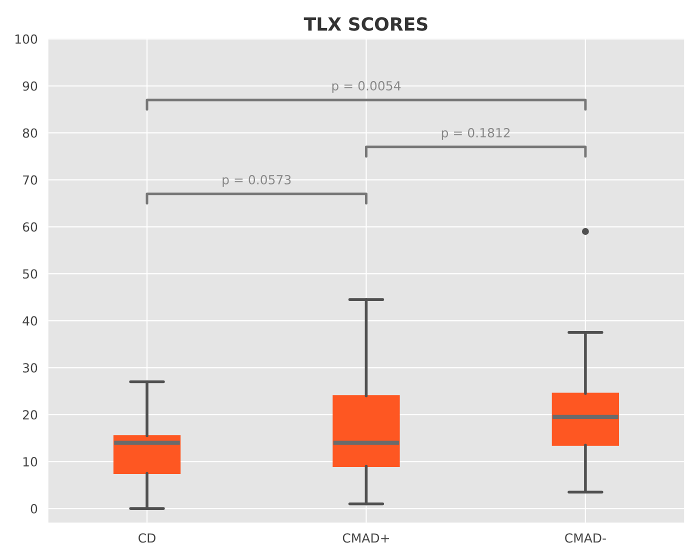 This screenshot has height=556, width=691. I want to click on x-tick-label: CD, so click(147, 538).